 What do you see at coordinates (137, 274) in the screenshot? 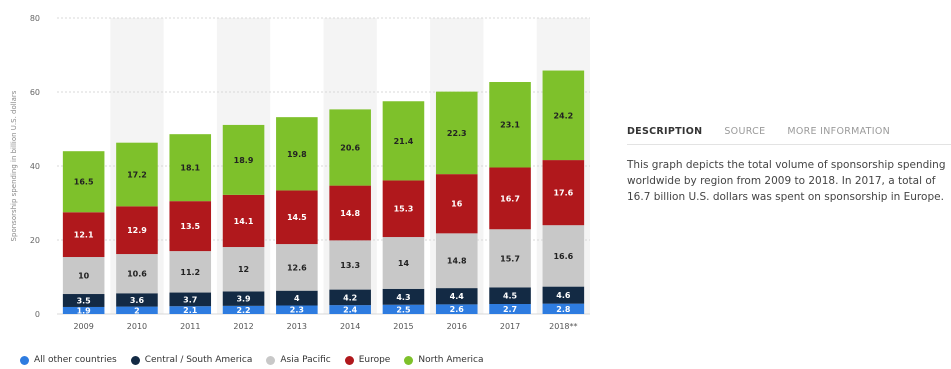
I see `data-label: 10.6` at bounding box center [137, 274].